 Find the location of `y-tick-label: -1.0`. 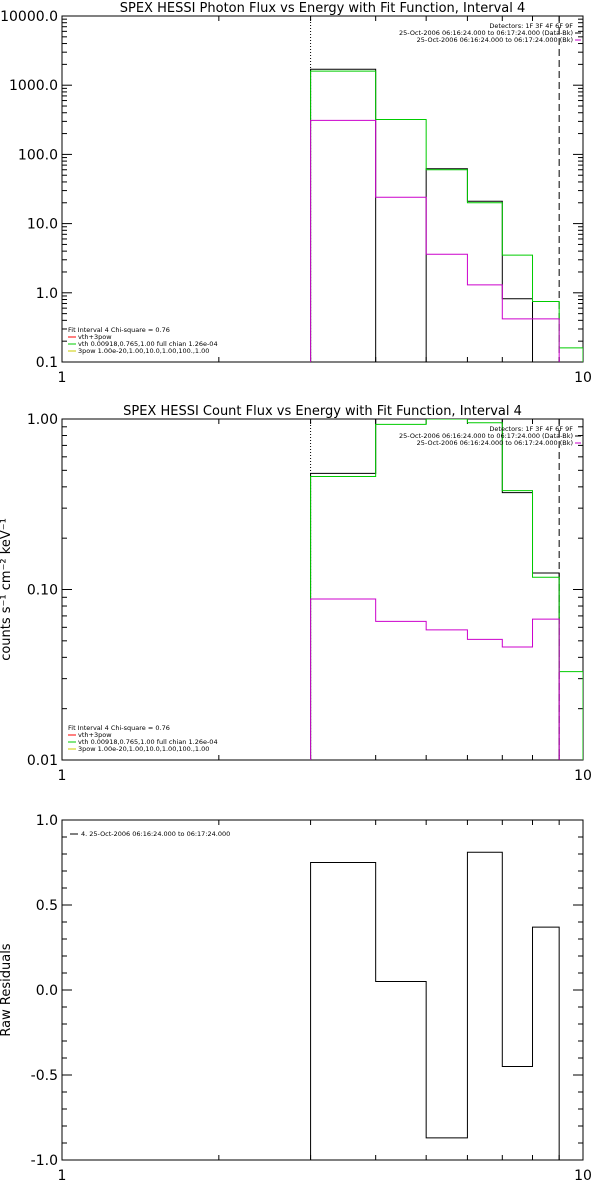

y-tick-label: -1.0 is located at coordinates (44, 1161).